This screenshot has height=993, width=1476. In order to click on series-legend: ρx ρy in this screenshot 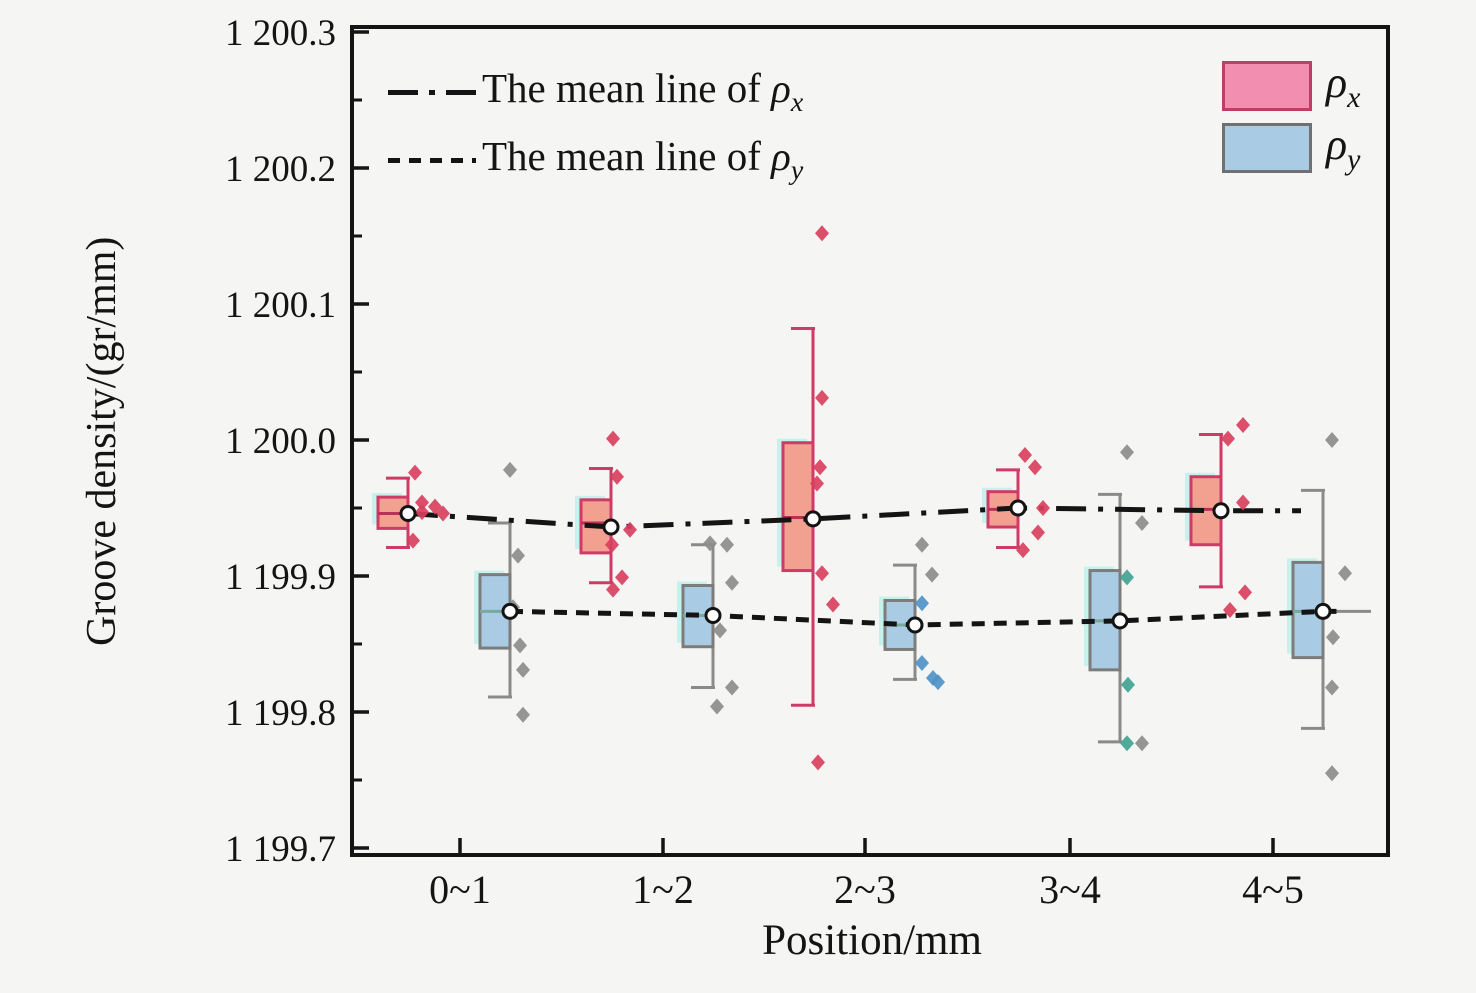, I will do `click(1291, 117)`.